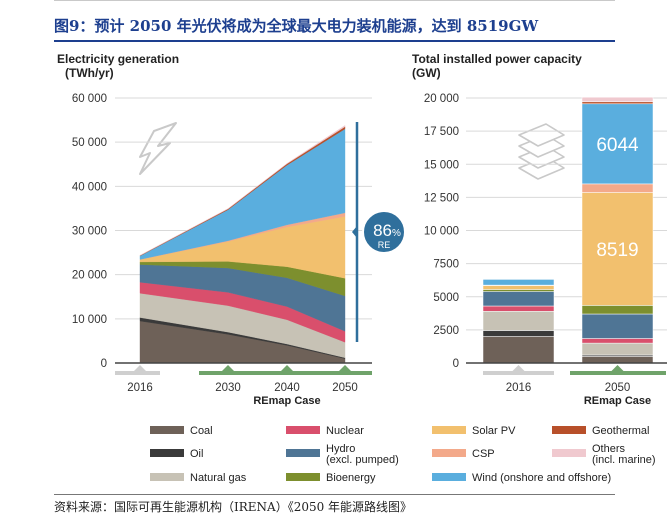 The width and height of the screenshot is (669, 516). Describe the element at coordinates (345, 431) in the screenshot. I see `legend-label: Nuclear` at that location.